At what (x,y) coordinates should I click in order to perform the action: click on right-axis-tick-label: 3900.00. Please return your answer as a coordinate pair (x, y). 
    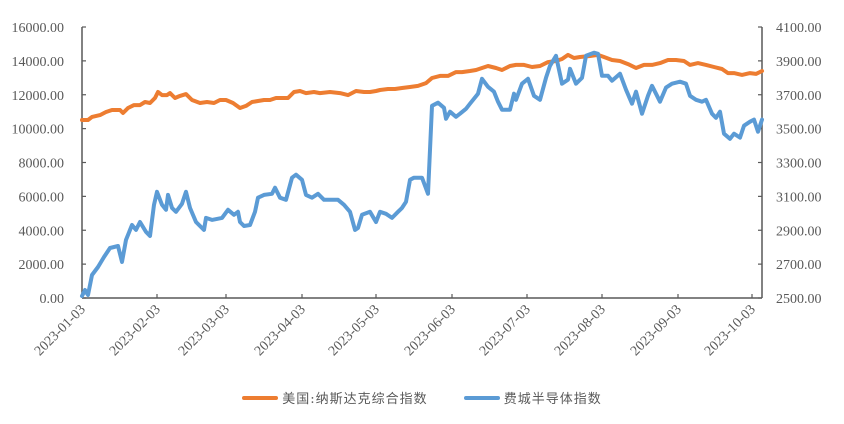
    Looking at the image, I should click on (799, 62).